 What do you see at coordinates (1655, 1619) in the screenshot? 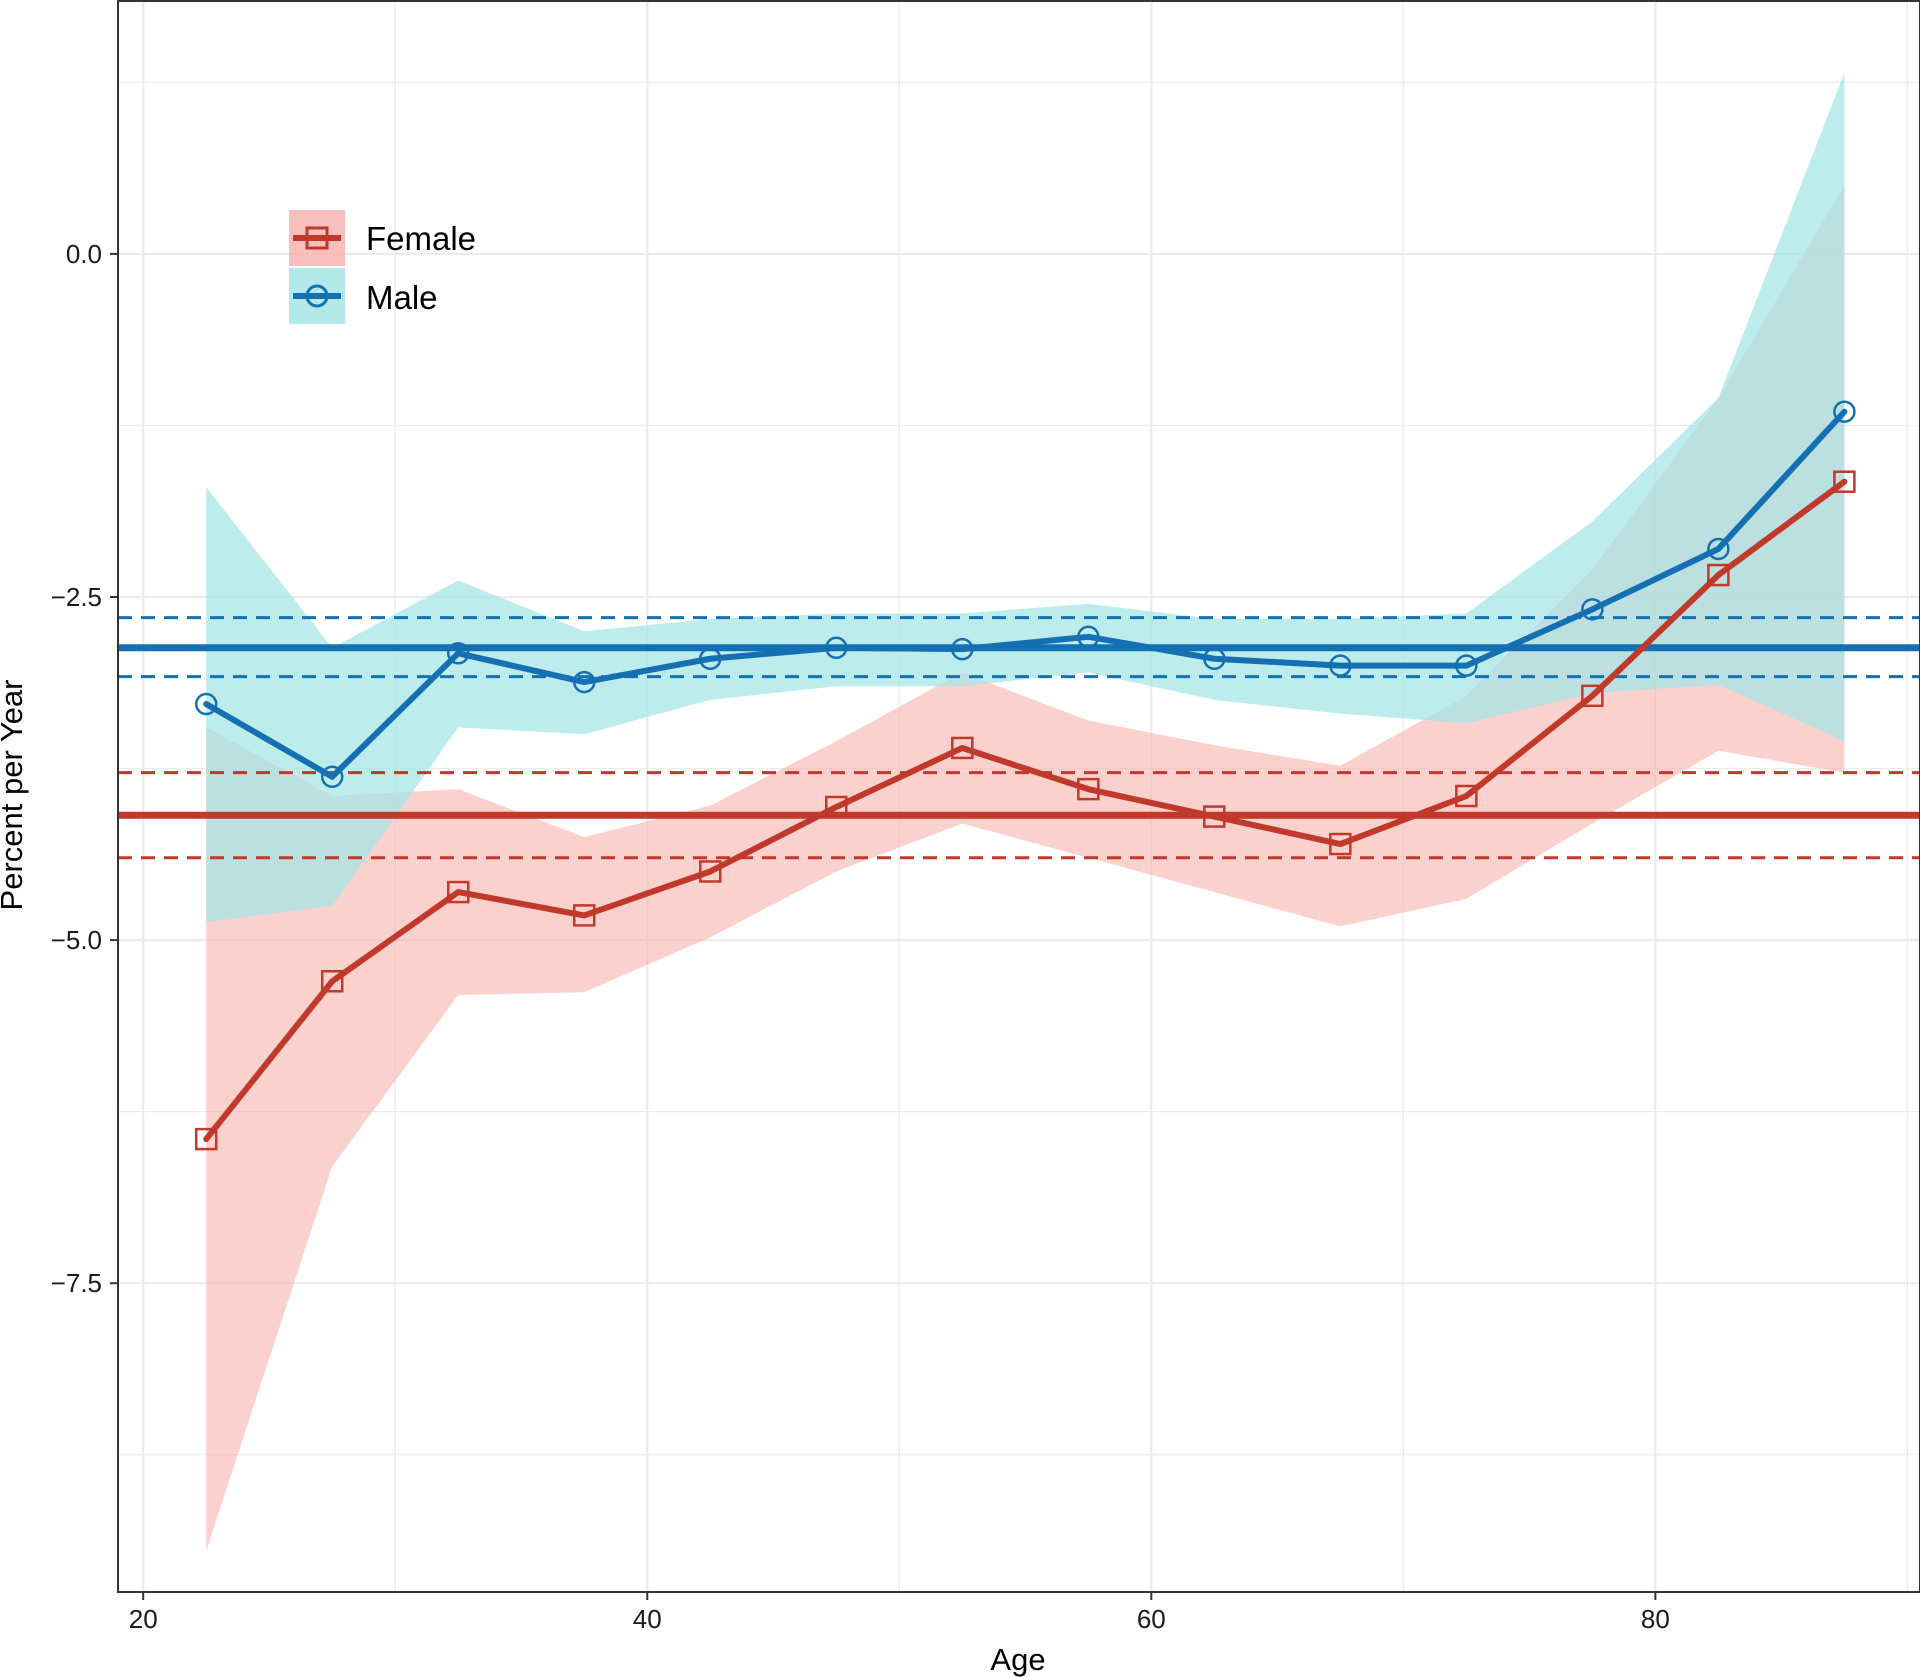
I see `x-tick-label: 80` at bounding box center [1655, 1619].